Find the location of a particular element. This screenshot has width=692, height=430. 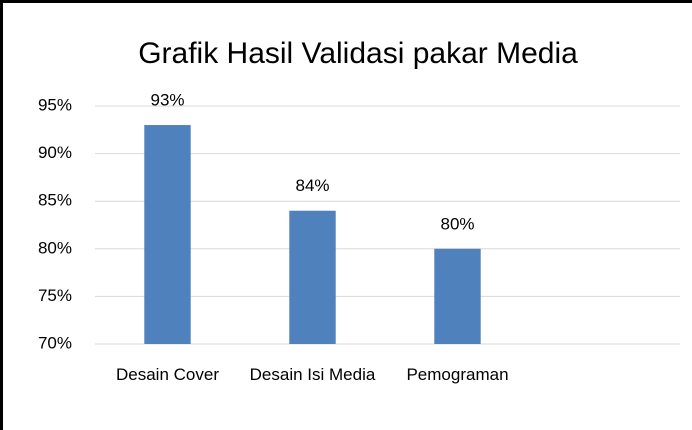

data-label: 84% is located at coordinates (312, 185).